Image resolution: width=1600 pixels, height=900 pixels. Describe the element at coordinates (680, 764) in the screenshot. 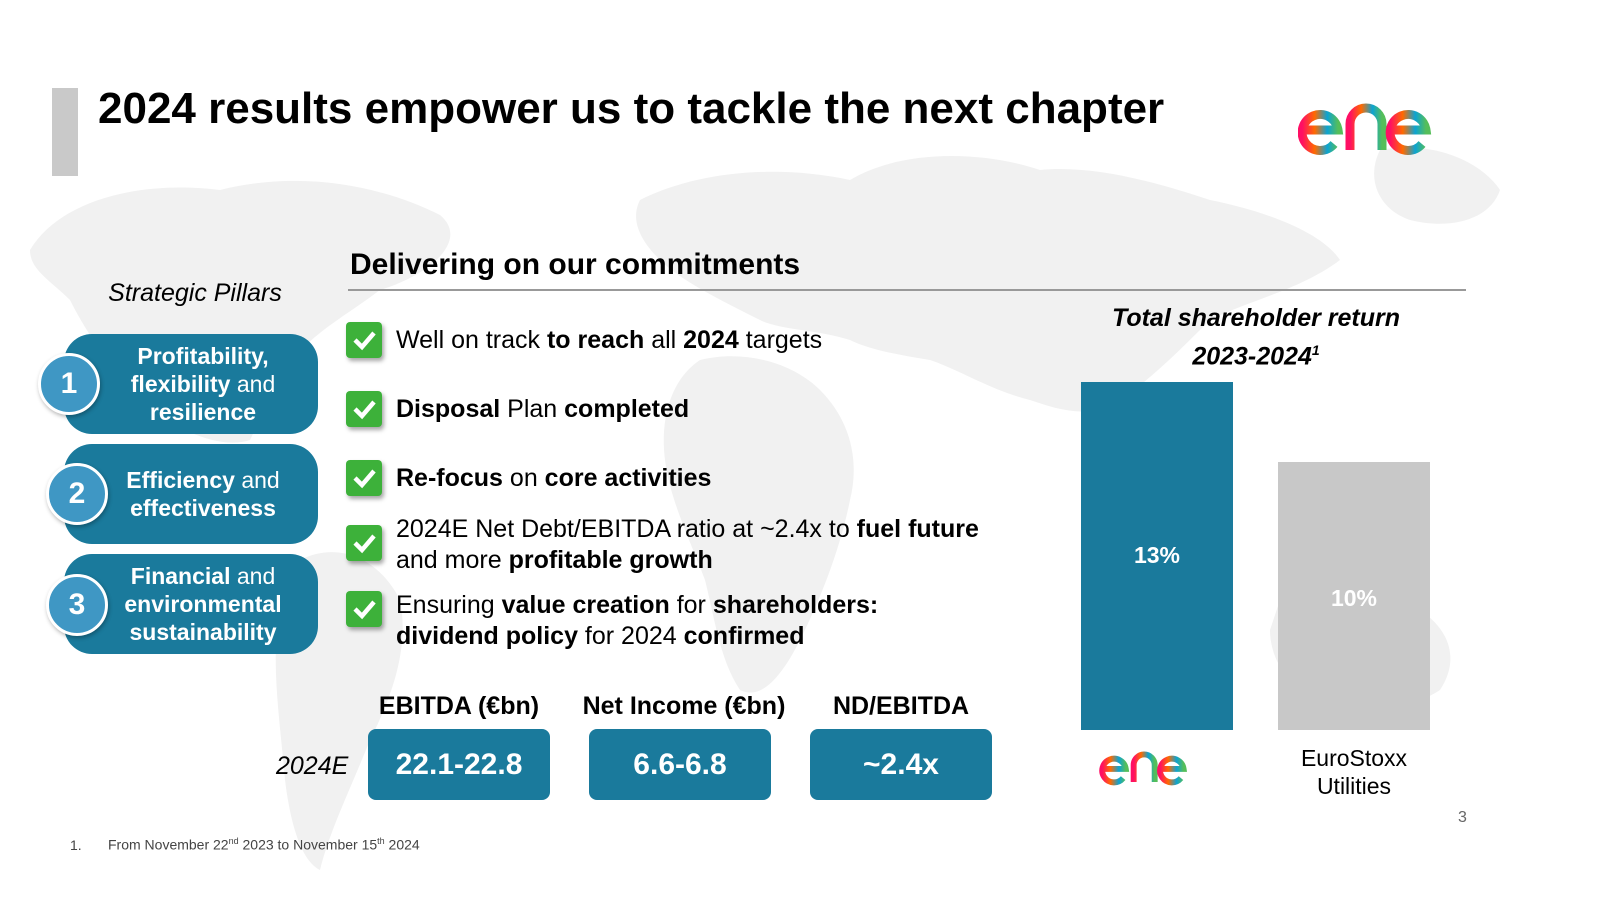

I see `kpi-value-net-income: 6.6-6.8` at that location.